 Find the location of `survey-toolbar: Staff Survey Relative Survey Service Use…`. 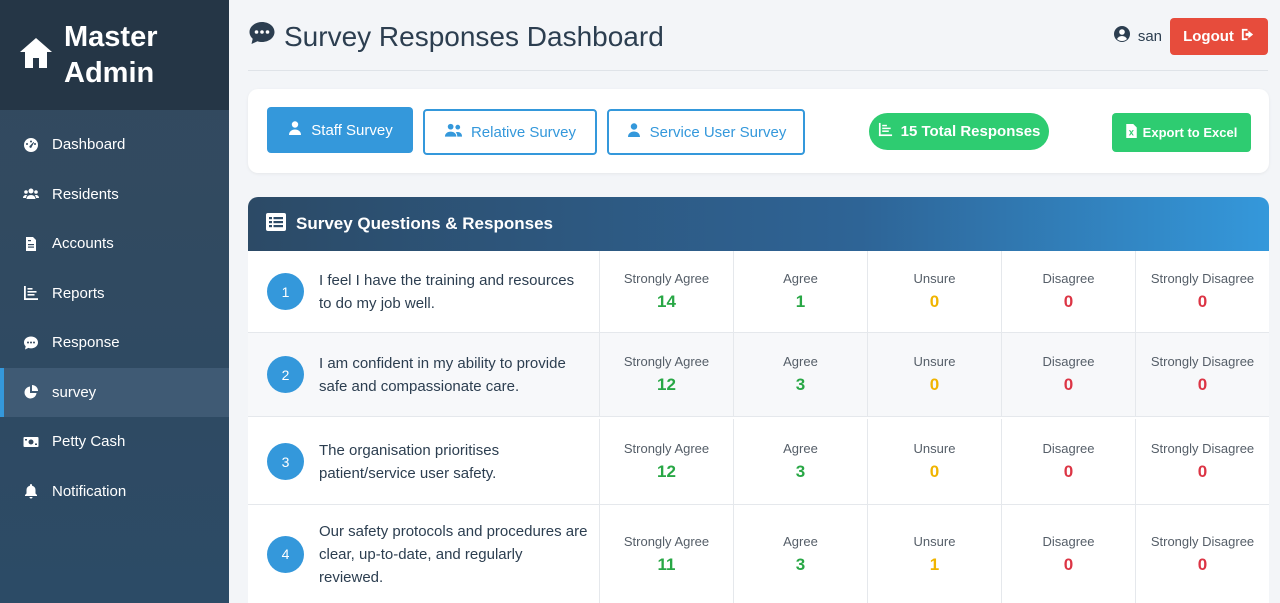

survey-toolbar: Staff Survey Relative Survey Service Use… is located at coordinates (758, 131).